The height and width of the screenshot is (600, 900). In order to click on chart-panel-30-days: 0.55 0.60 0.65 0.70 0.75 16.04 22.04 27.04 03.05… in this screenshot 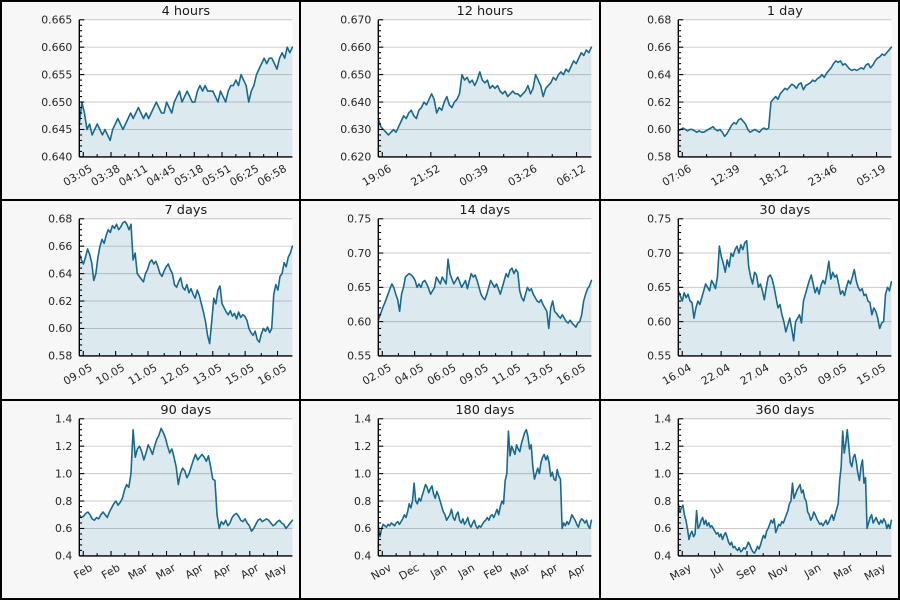, I will do `click(749, 300)`.